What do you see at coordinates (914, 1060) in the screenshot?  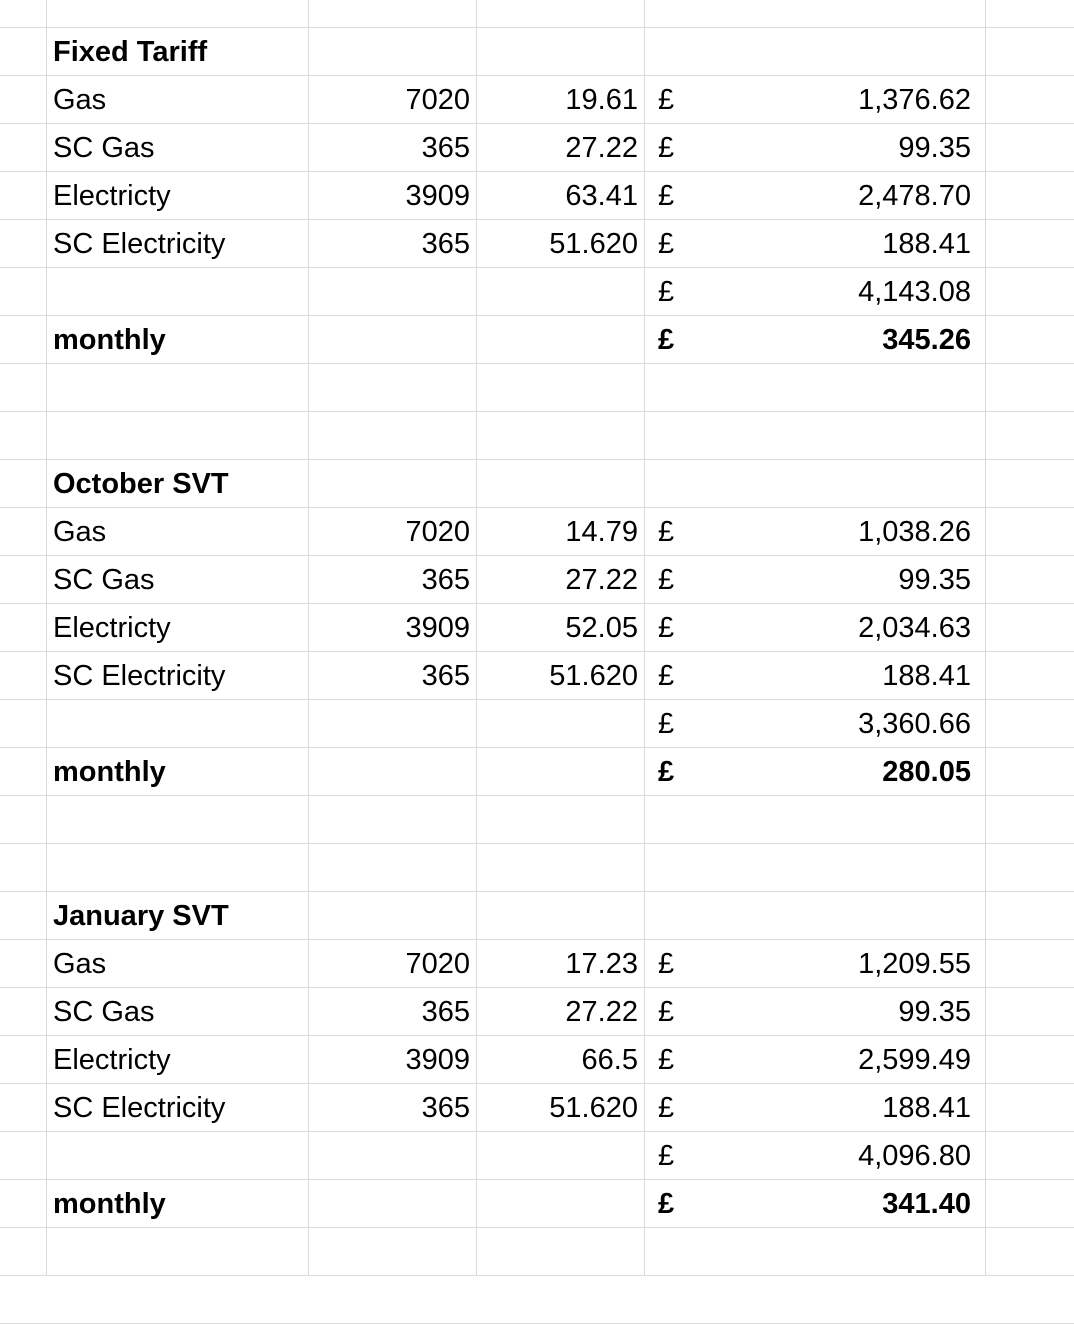 I see `amount-cell: 2,599.49` at bounding box center [914, 1060].